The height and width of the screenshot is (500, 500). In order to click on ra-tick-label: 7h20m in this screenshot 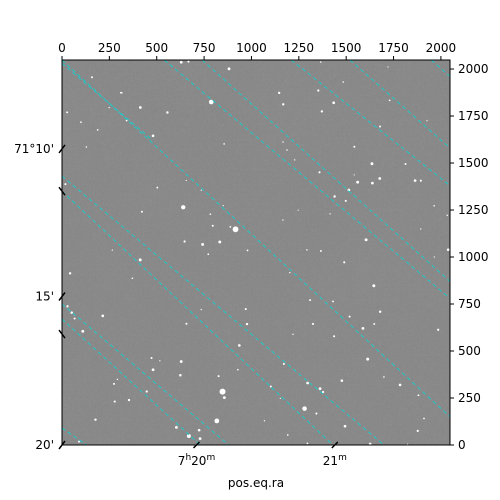, I will do `click(196, 460)`.